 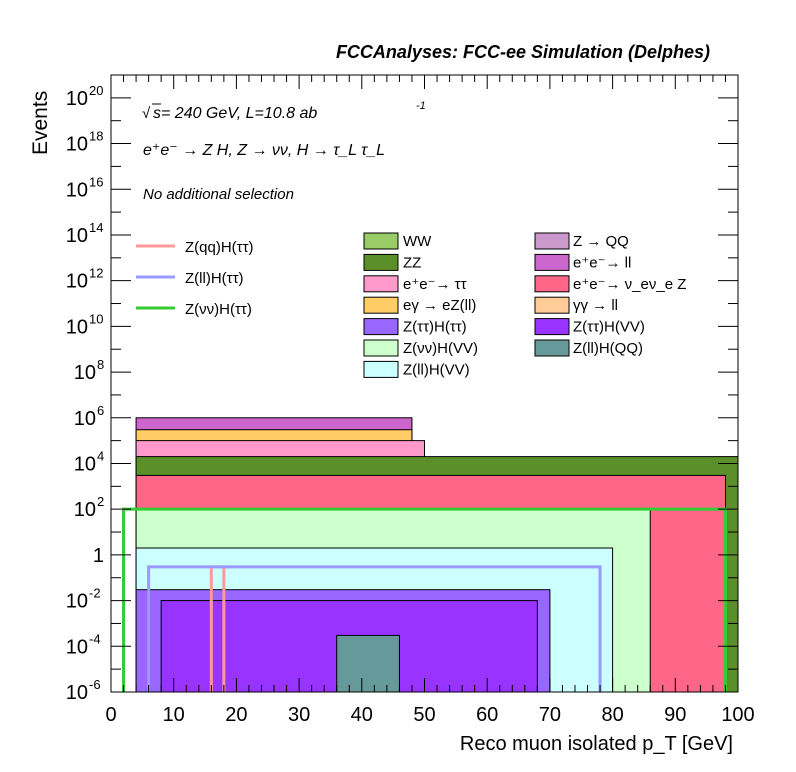 I want to click on legend-swatch-WW, so click(x=381, y=241).